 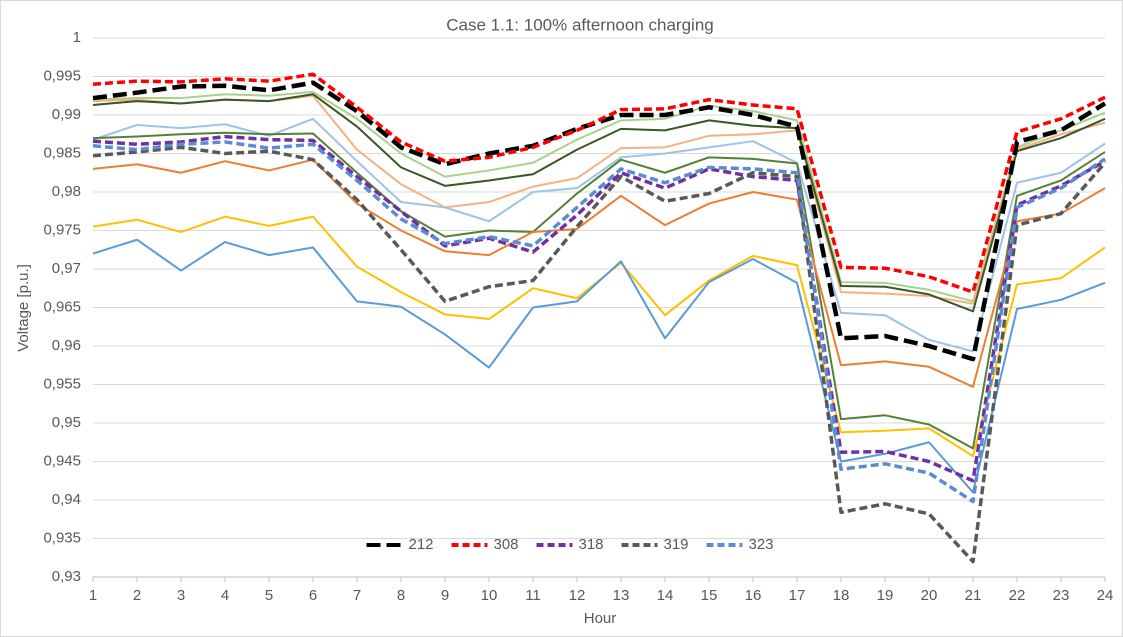 I want to click on x-tick-label: 11, so click(x=533, y=595).